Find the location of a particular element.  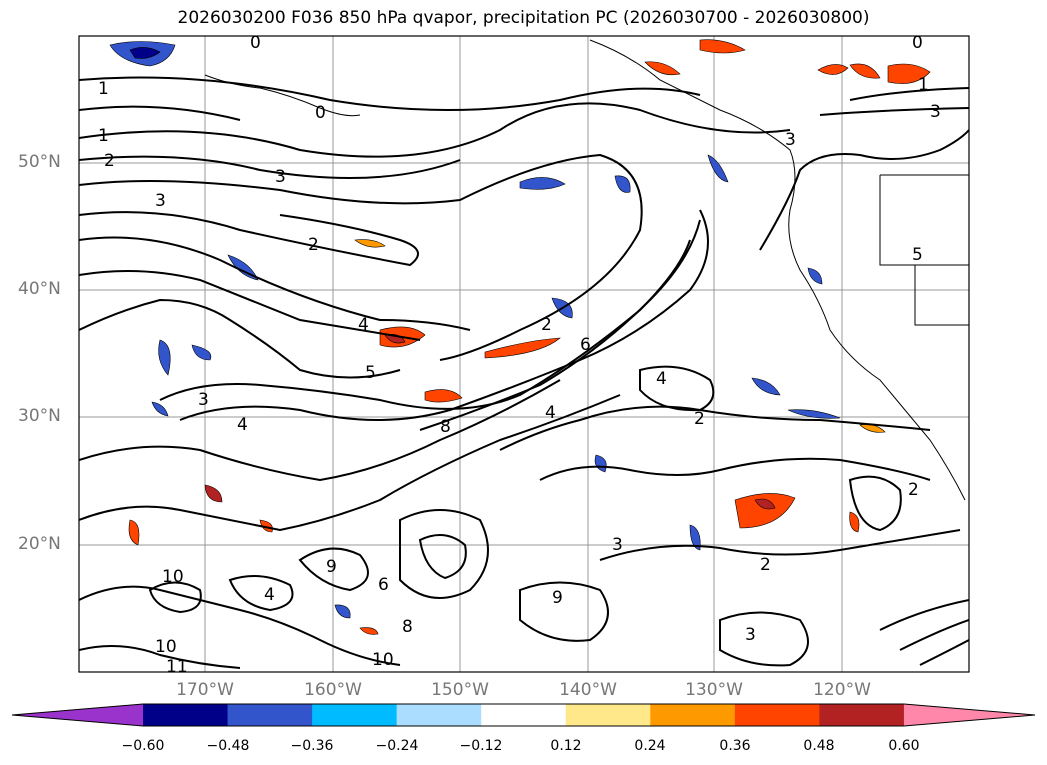

lon-label-130w: 130°W is located at coordinates (714, 690).